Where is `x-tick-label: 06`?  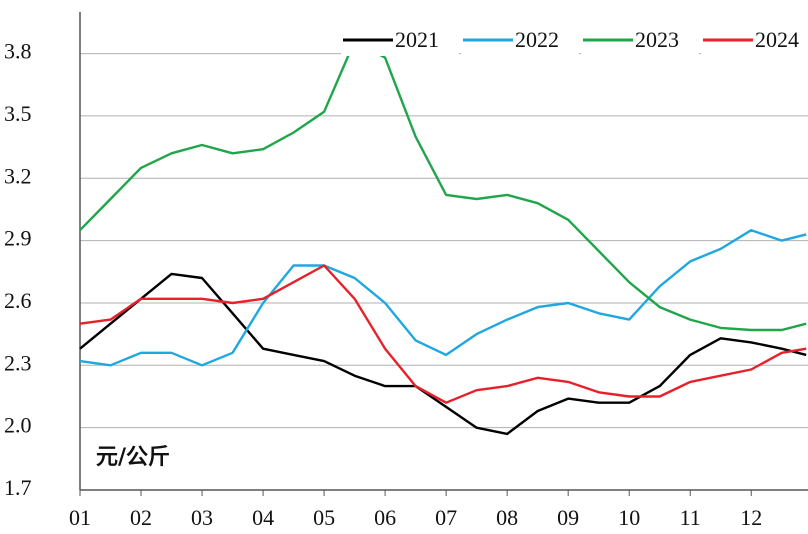 x-tick-label: 06 is located at coordinates (385, 517).